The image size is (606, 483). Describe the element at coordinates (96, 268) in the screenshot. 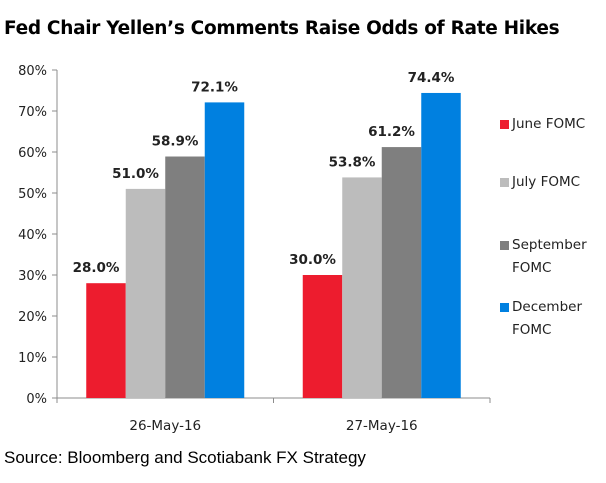

I see `data-label: 28.0%` at that location.